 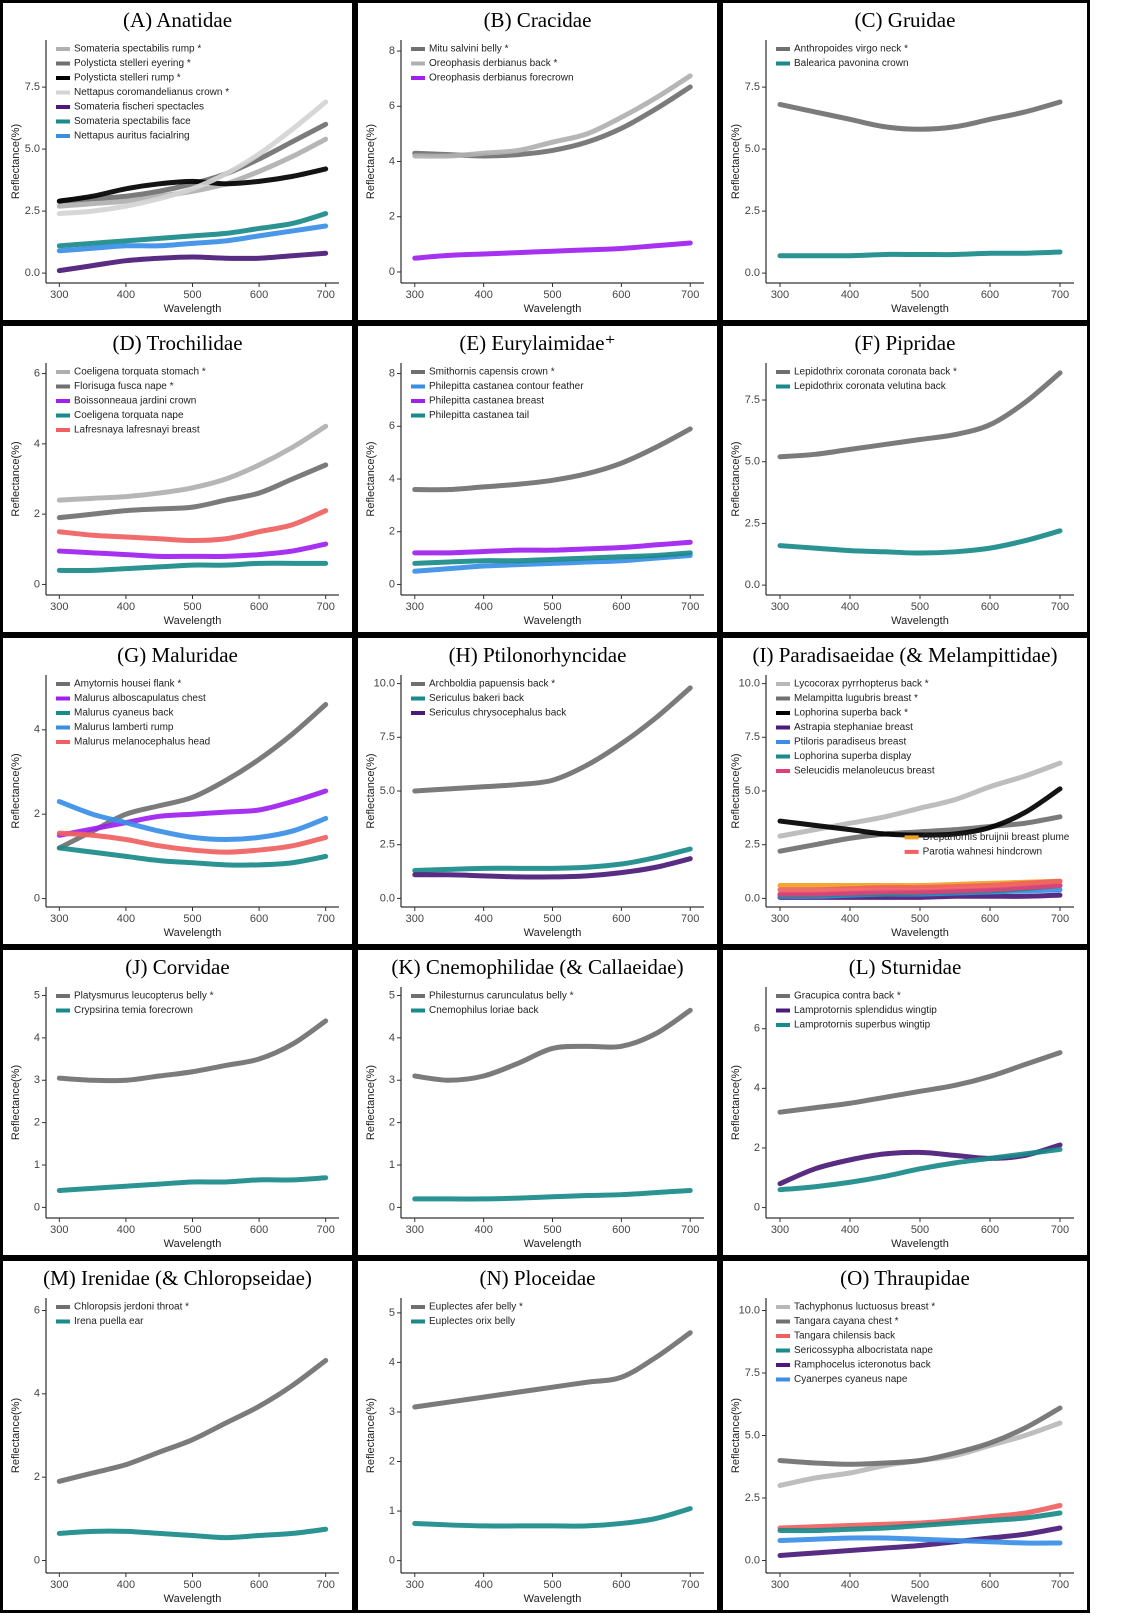 I want to click on y-tick-label: 1, so click(x=392, y=1511).